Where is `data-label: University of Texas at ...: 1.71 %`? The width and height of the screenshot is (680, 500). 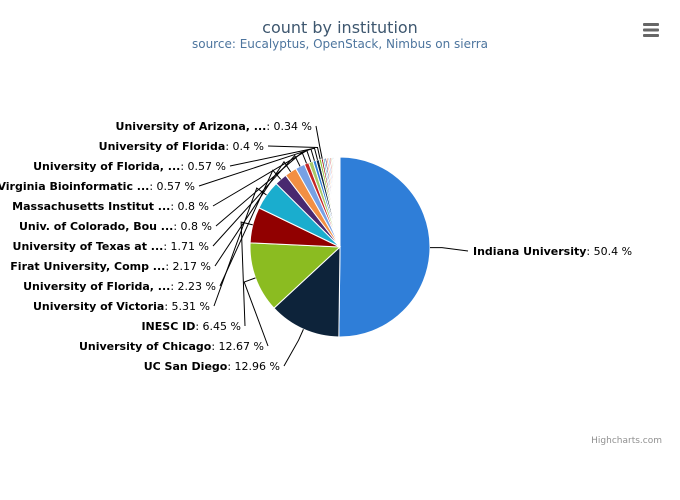 data-label: University of Texas at ...: 1.71 % is located at coordinates (111, 246).